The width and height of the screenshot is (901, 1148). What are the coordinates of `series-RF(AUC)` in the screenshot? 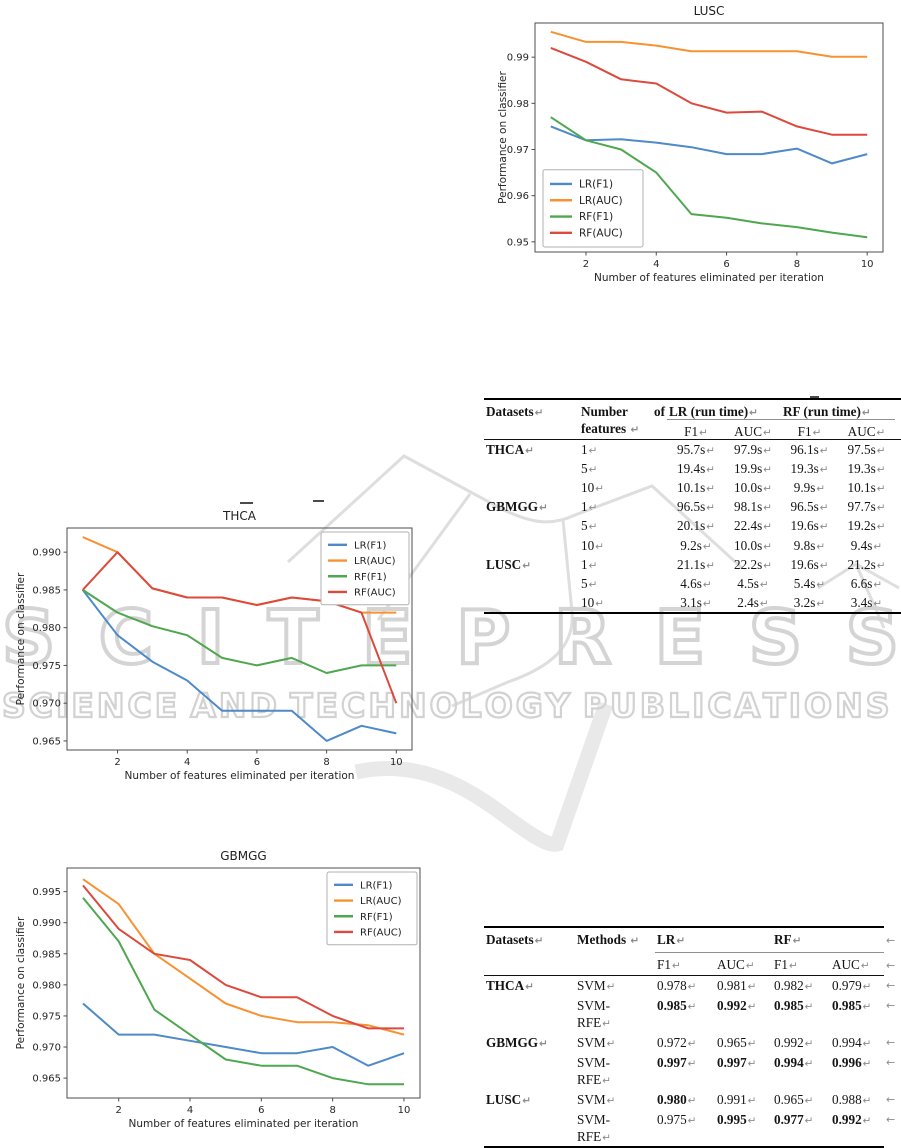 It's located at (243, 957).